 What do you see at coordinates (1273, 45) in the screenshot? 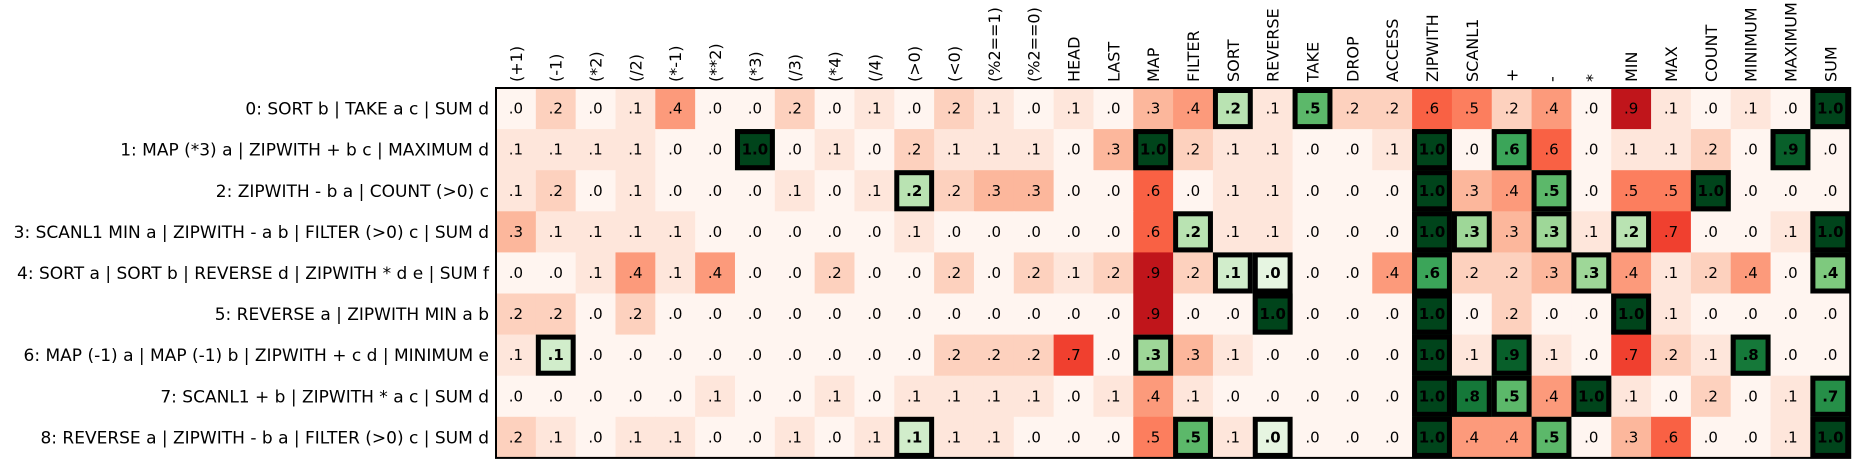
I see `column-label: REVERSE` at bounding box center [1273, 45].